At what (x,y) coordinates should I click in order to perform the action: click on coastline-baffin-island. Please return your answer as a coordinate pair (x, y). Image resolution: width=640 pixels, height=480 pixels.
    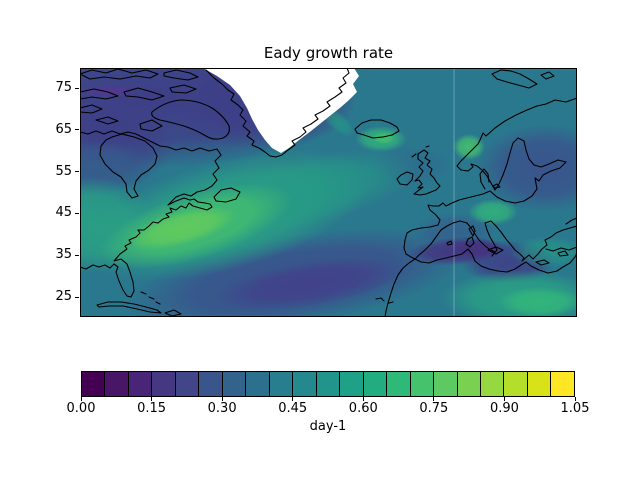
    Looking at the image, I should click on (190, 119).